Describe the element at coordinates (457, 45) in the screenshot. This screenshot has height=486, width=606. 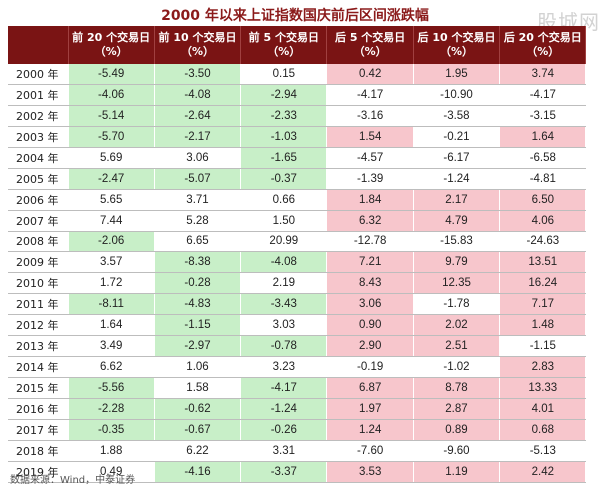
I see `header-cell: 后 10 个交易日（%）` at that location.